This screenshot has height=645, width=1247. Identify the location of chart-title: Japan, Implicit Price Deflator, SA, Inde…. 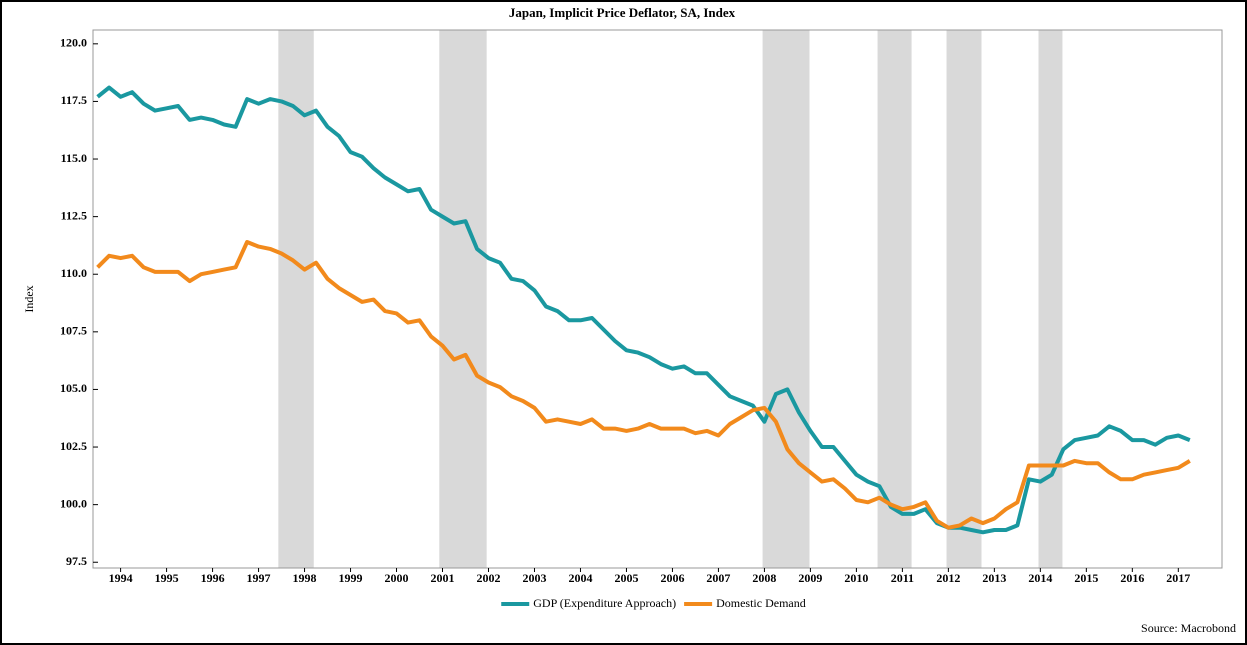
(622, 12).